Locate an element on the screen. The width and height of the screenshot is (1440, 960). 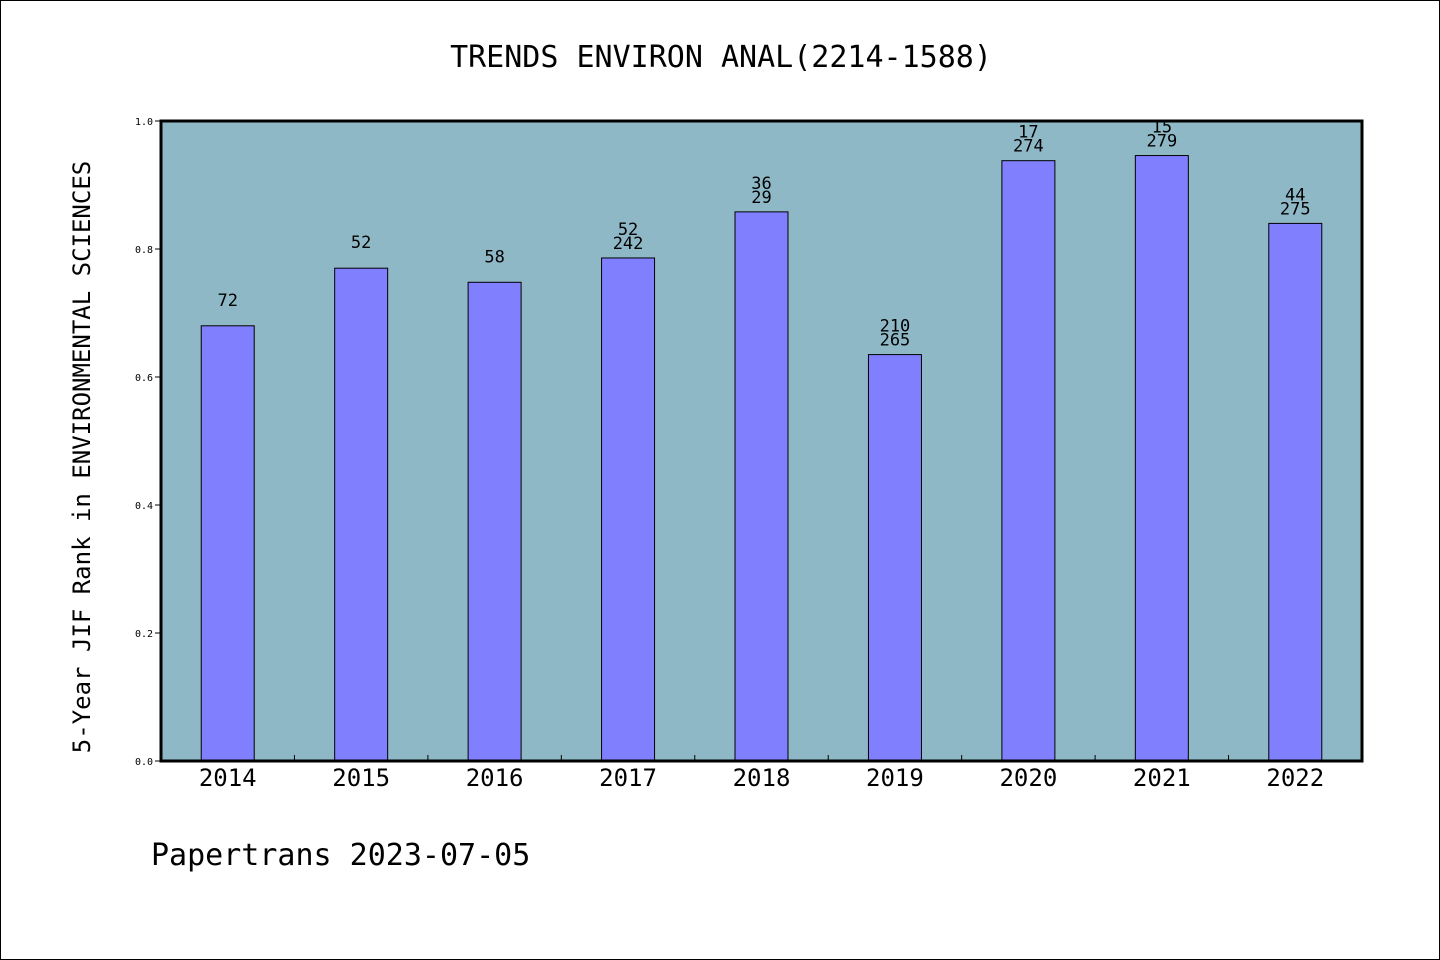
bar-2017 is located at coordinates (628, 509).